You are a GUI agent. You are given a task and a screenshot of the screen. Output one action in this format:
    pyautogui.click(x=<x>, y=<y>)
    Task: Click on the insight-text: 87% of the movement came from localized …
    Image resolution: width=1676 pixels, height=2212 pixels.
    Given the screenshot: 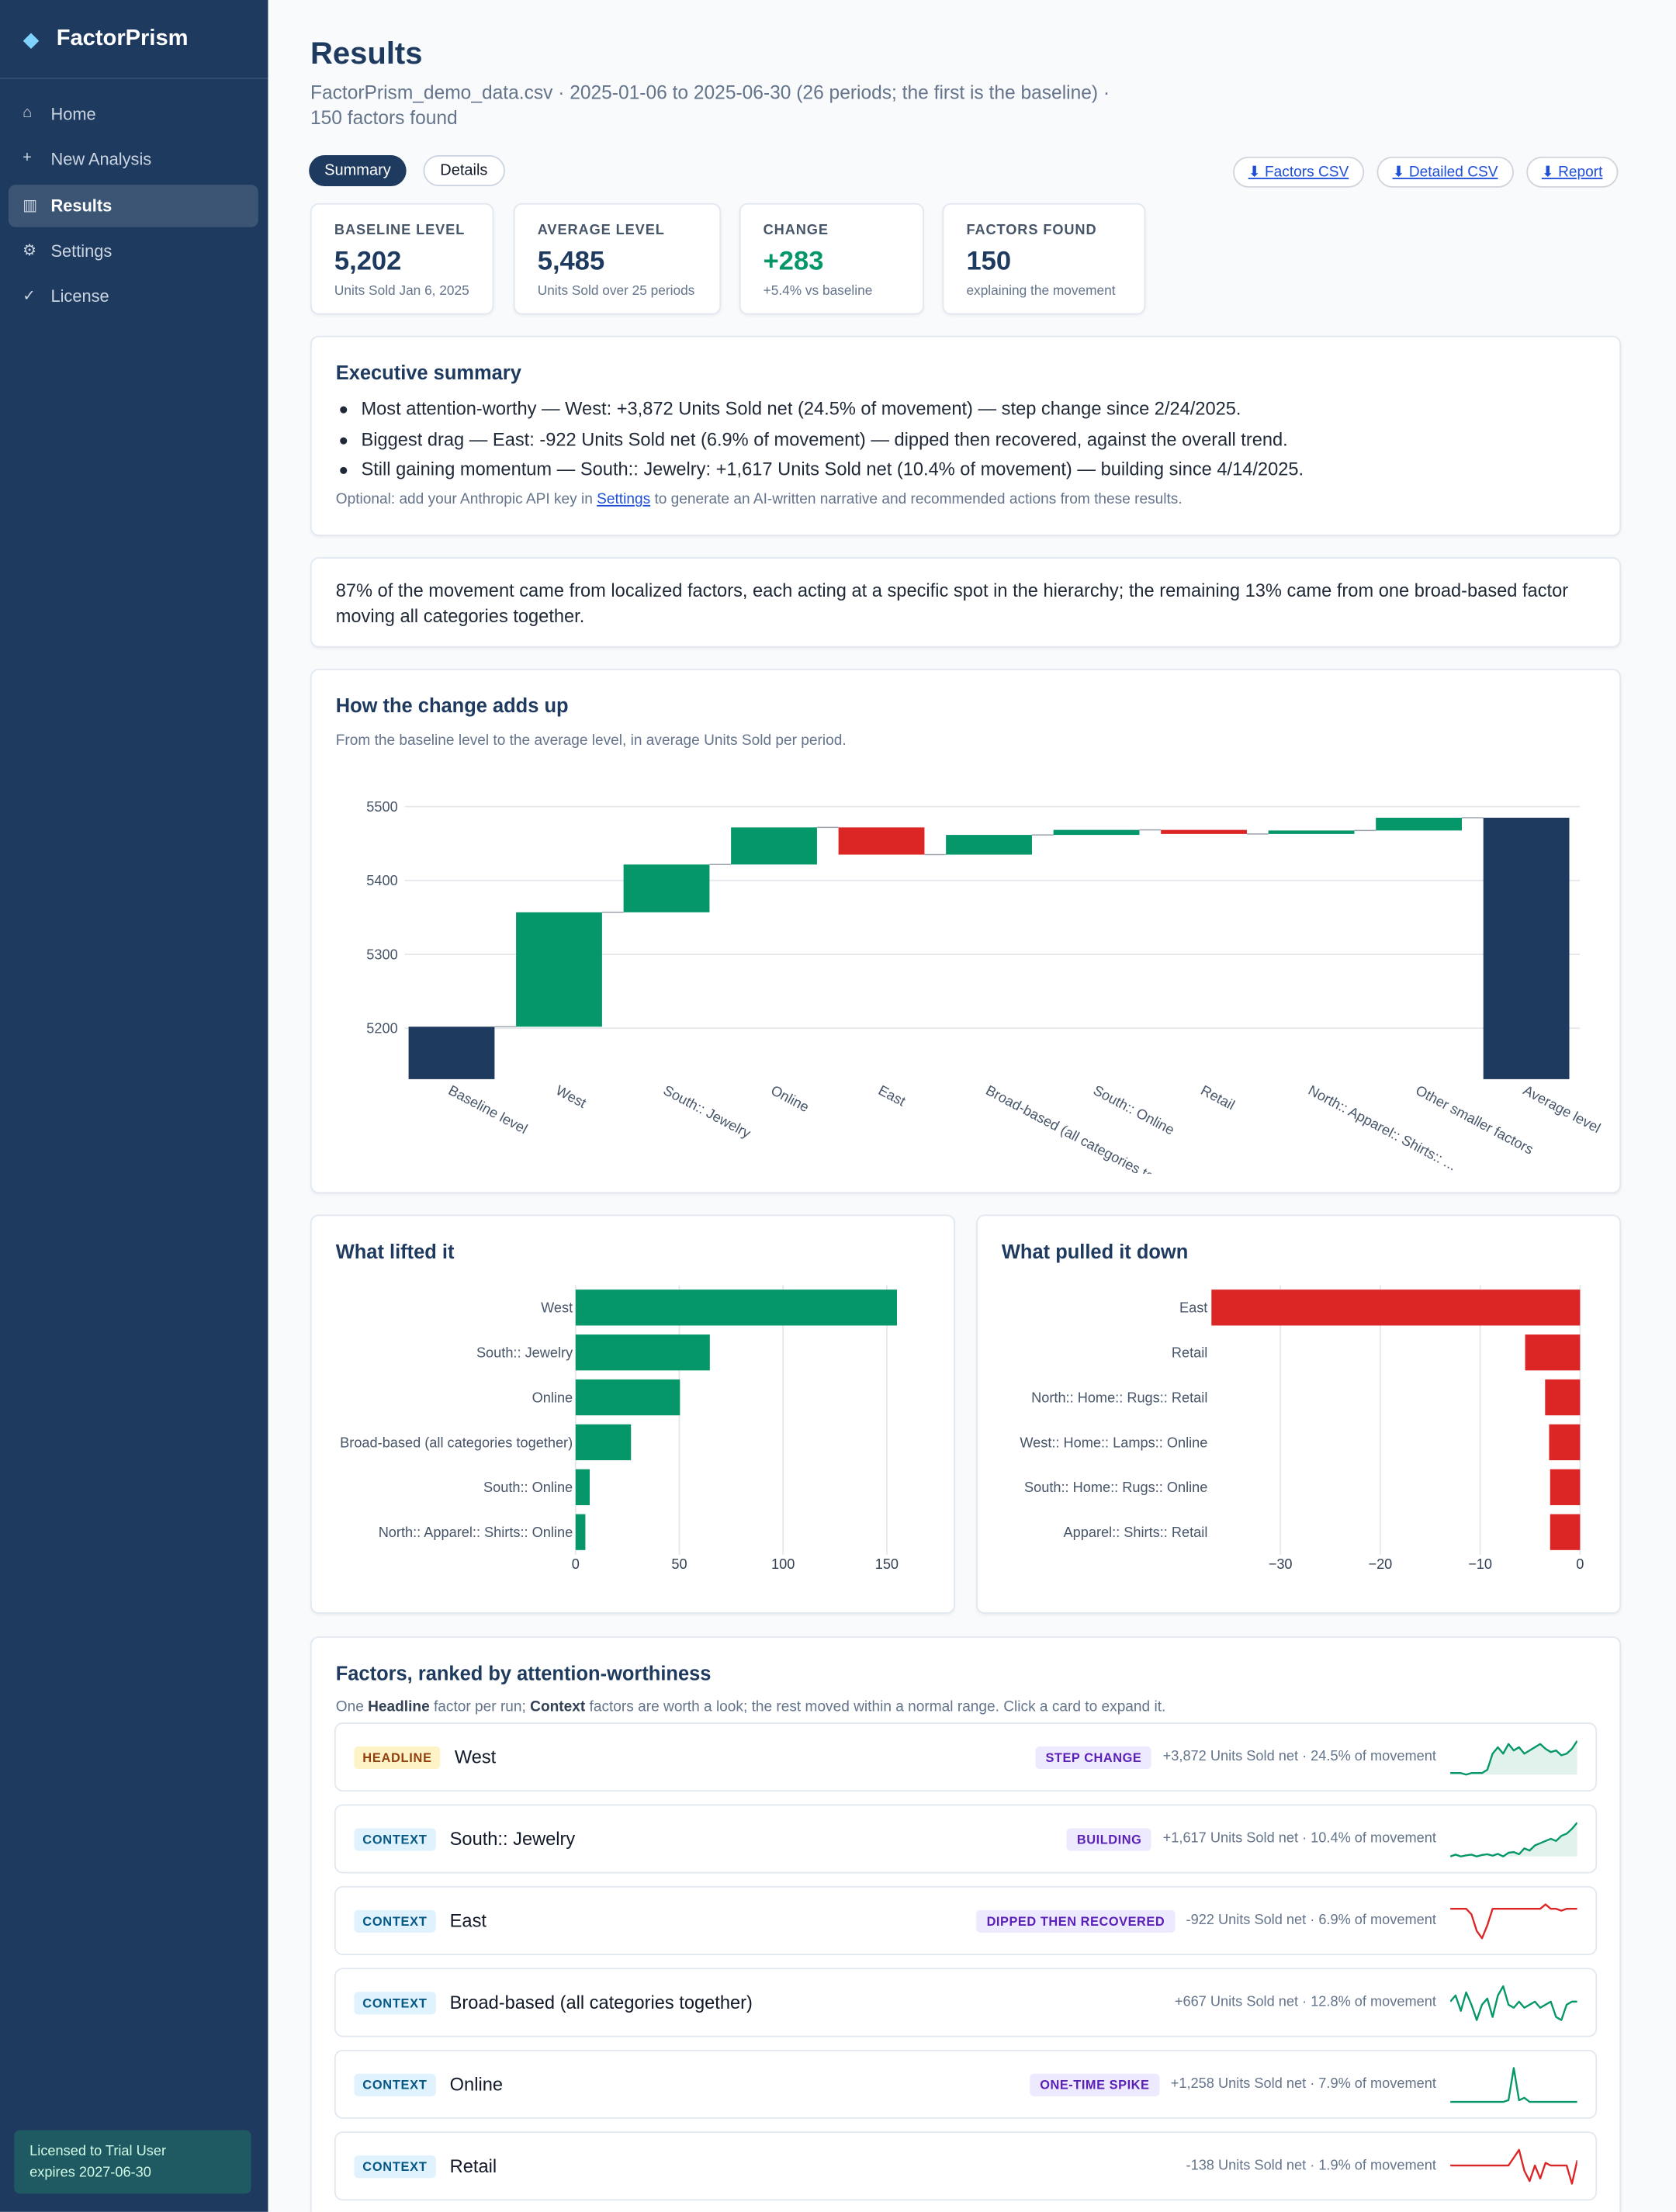 What is the action you would take?
    pyautogui.click(x=952, y=603)
    